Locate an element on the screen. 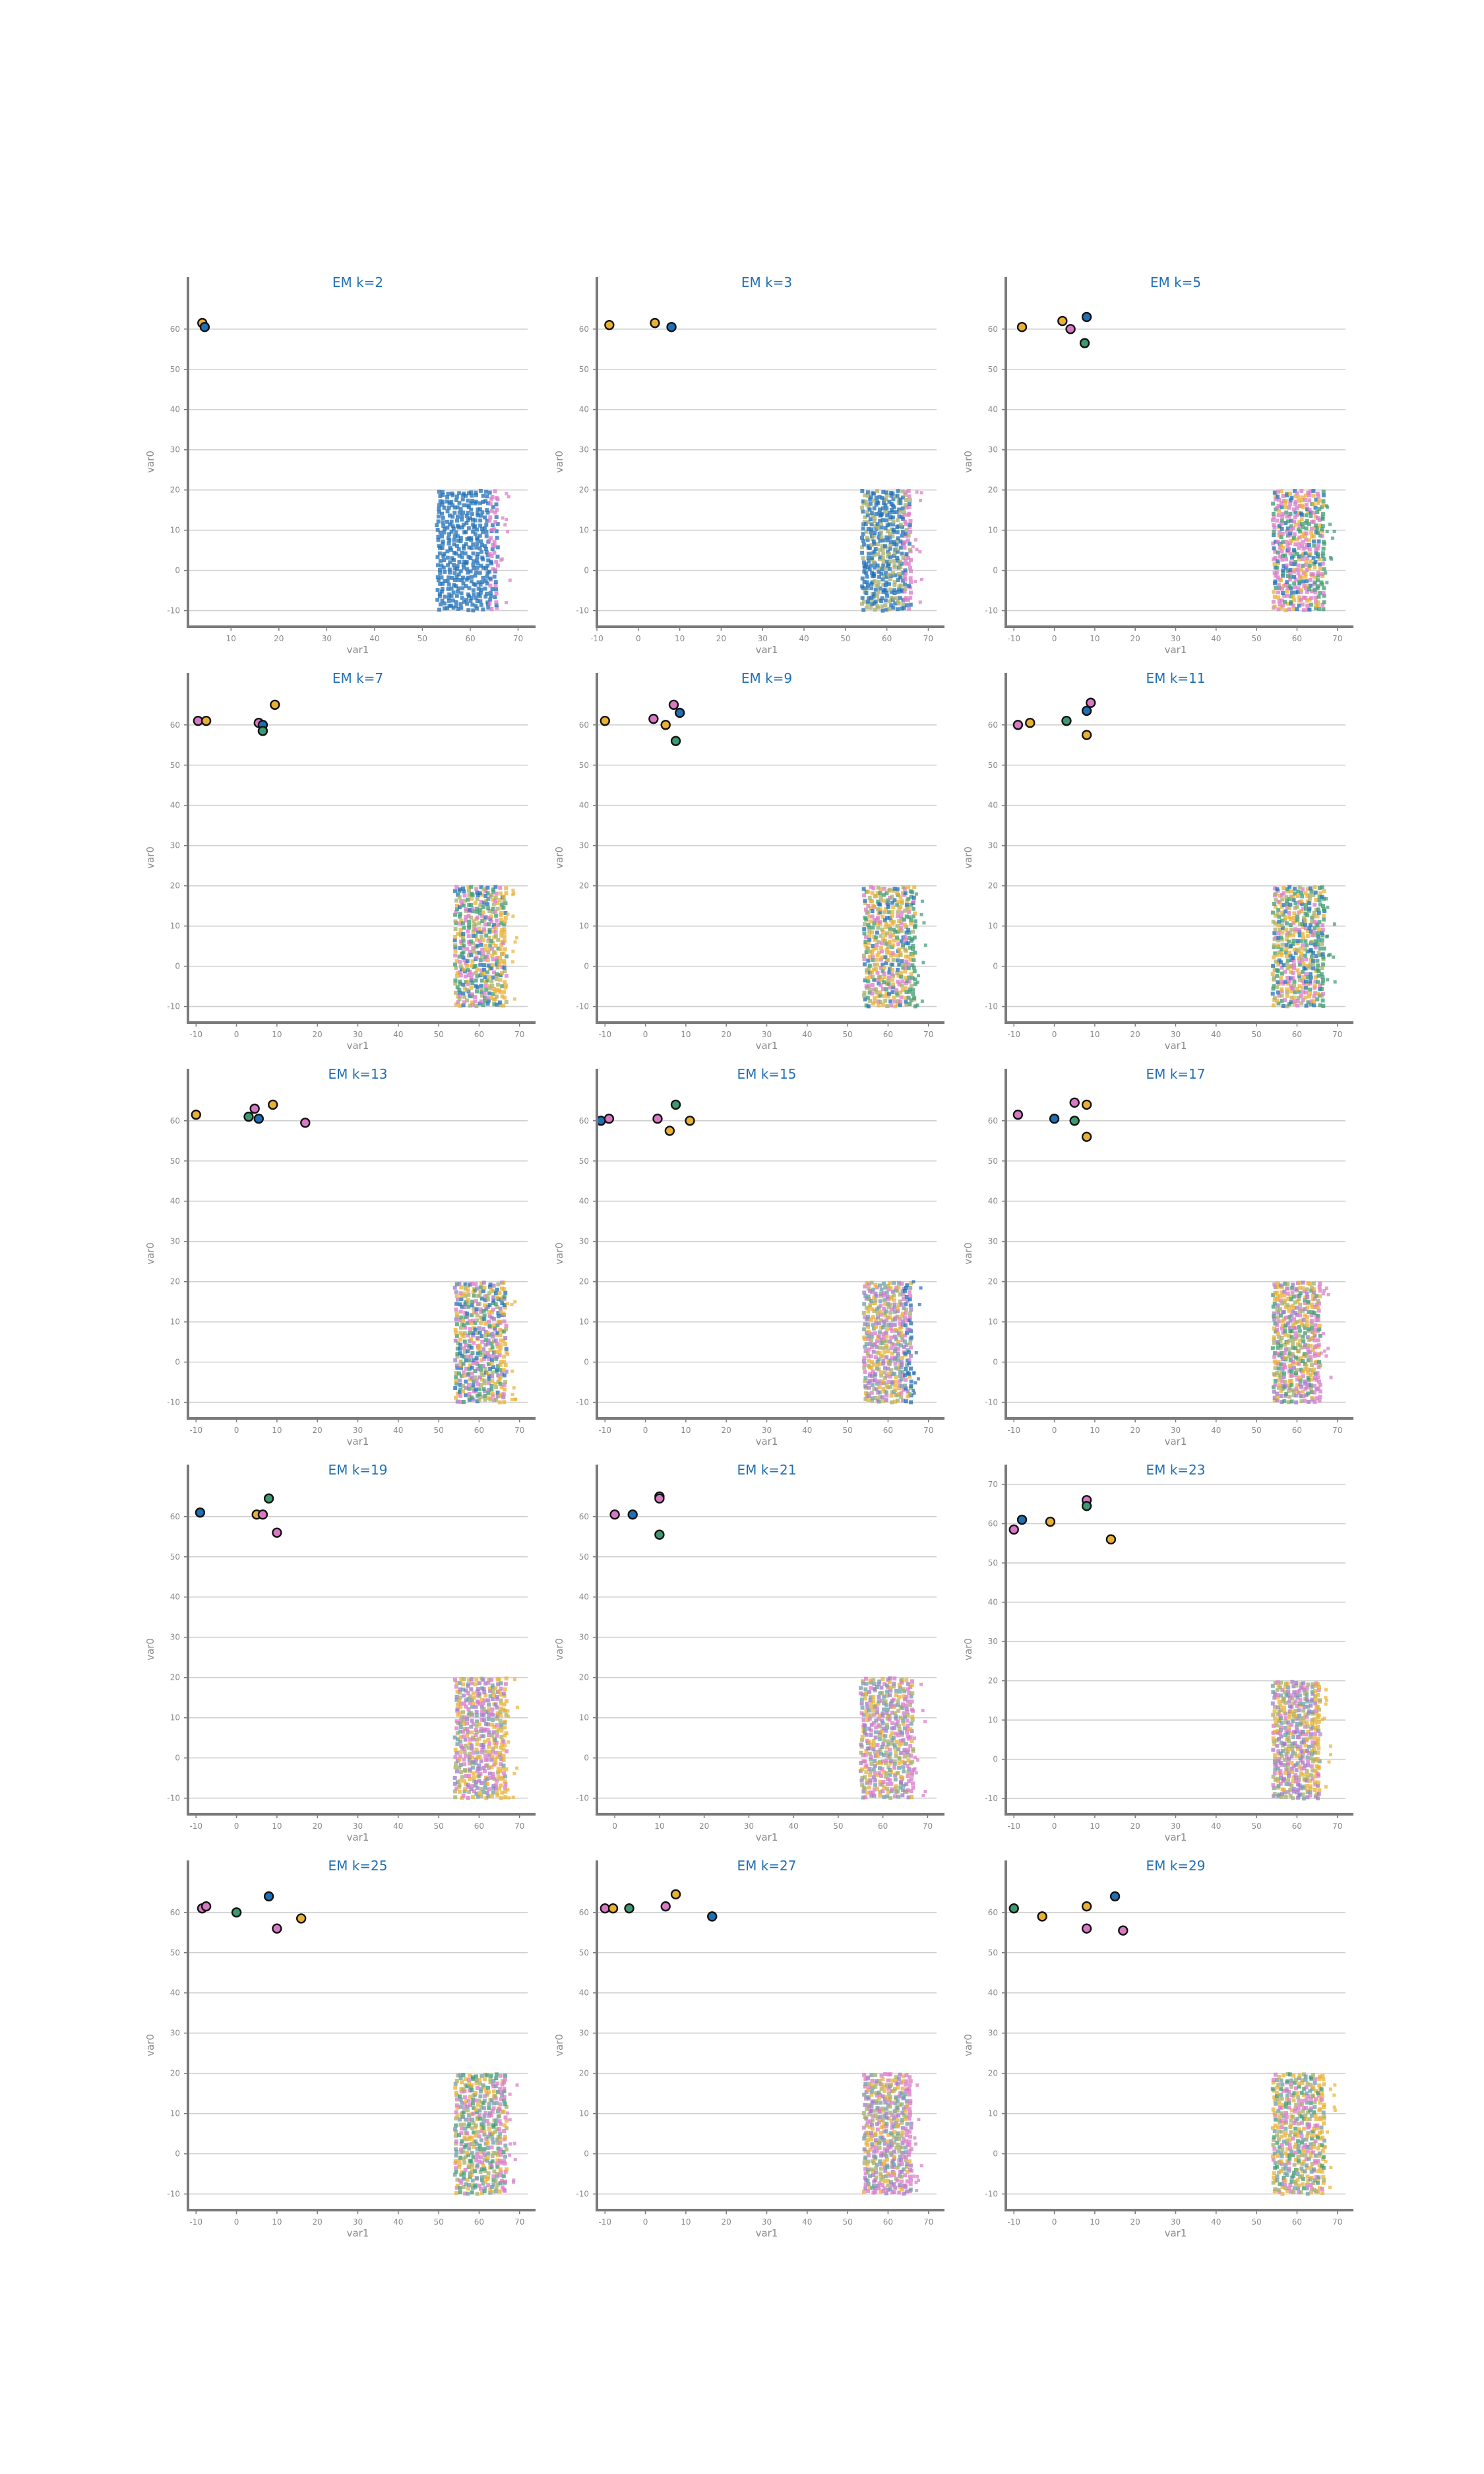 Image resolution: width=1484 pixels, height=2474 pixels. x-tick-label: 60 is located at coordinates (888, 1430).